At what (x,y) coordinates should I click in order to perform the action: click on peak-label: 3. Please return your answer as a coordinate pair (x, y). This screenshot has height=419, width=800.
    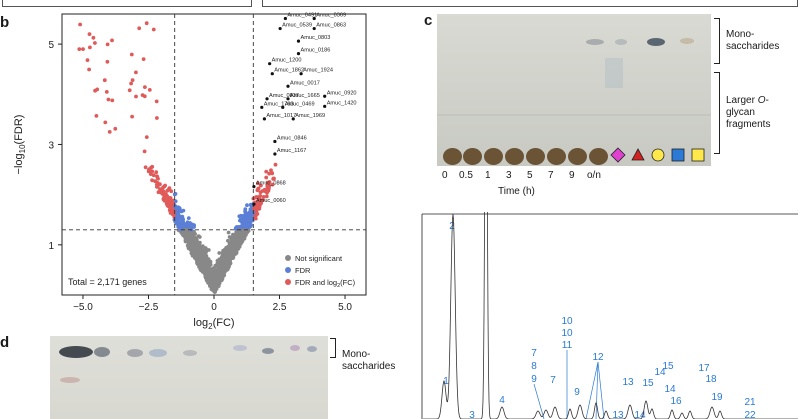
    Looking at the image, I should click on (472, 414).